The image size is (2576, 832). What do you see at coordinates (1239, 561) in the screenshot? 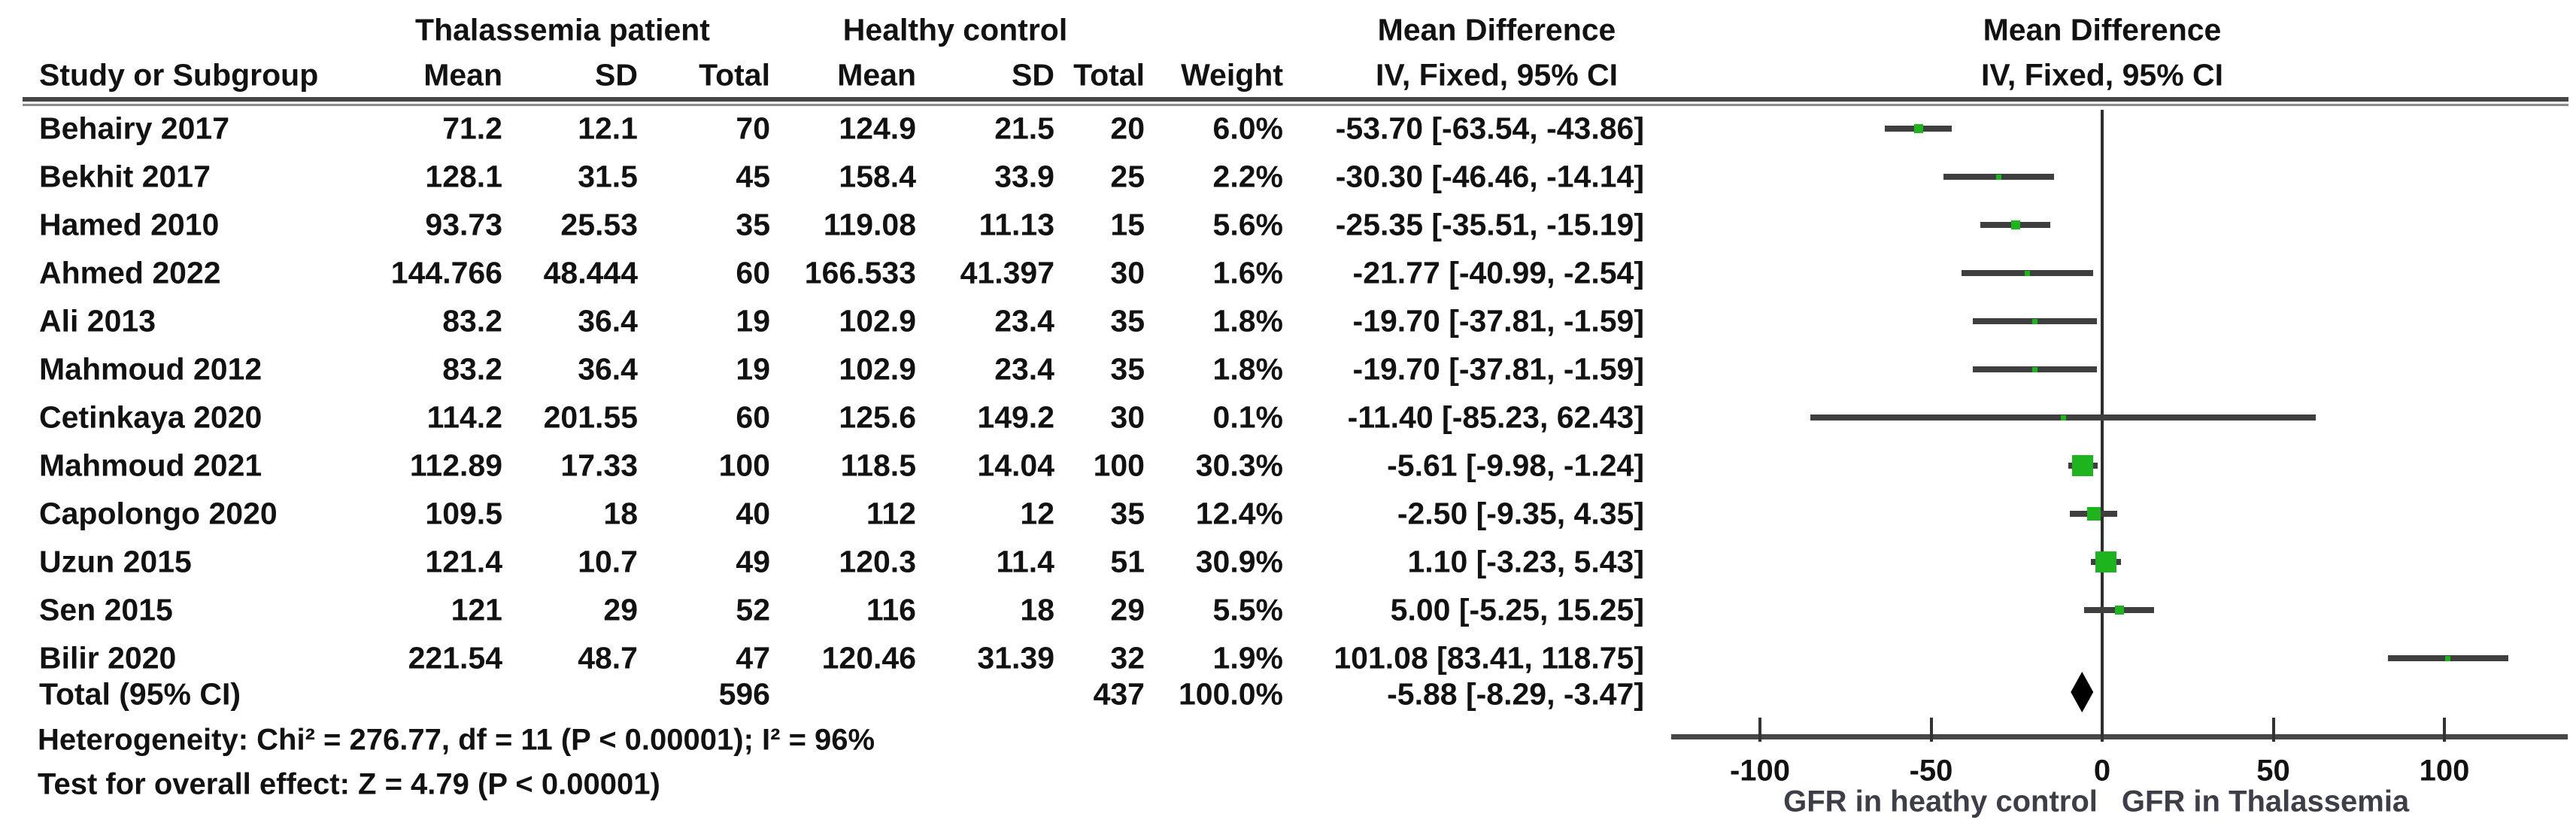
I see `weight-cell: 30.9%` at bounding box center [1239, 561].